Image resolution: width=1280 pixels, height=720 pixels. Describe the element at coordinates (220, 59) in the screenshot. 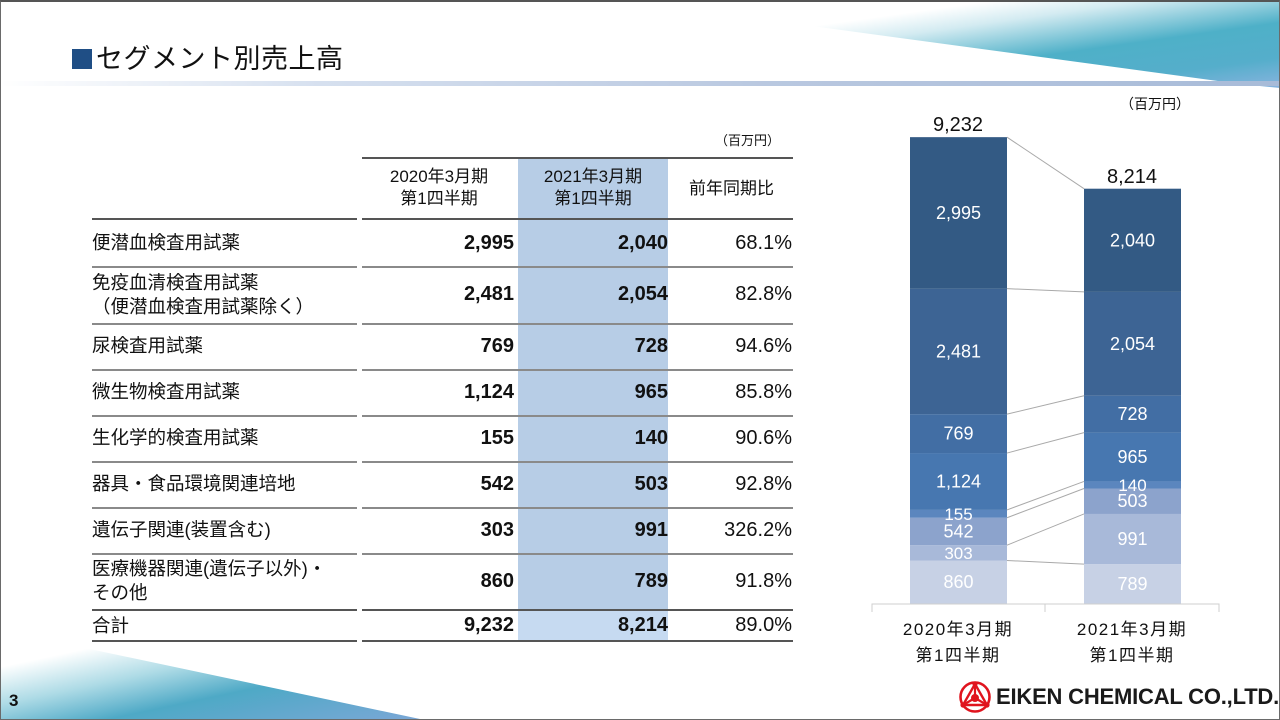

I see `page-title-text: セグメント別売上高` at that location.